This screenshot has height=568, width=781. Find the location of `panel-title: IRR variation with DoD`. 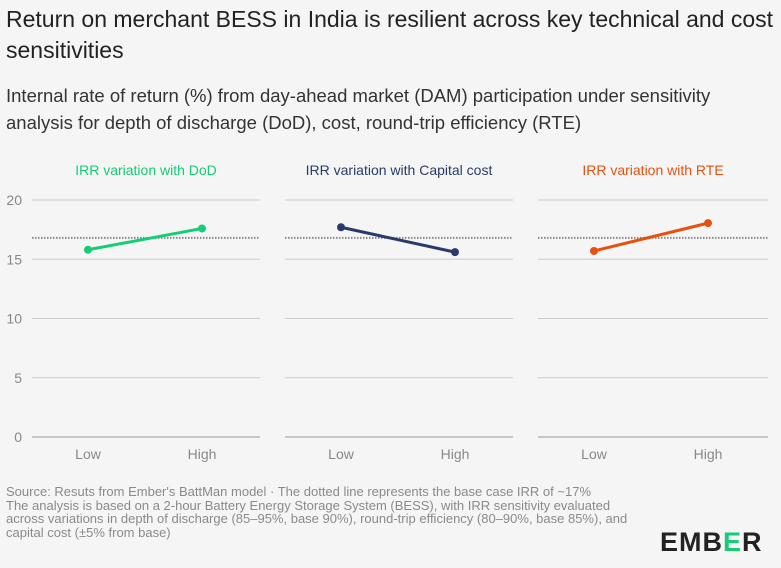

panel-title: IRR variation with DoD is located at coordinates (146, 170).